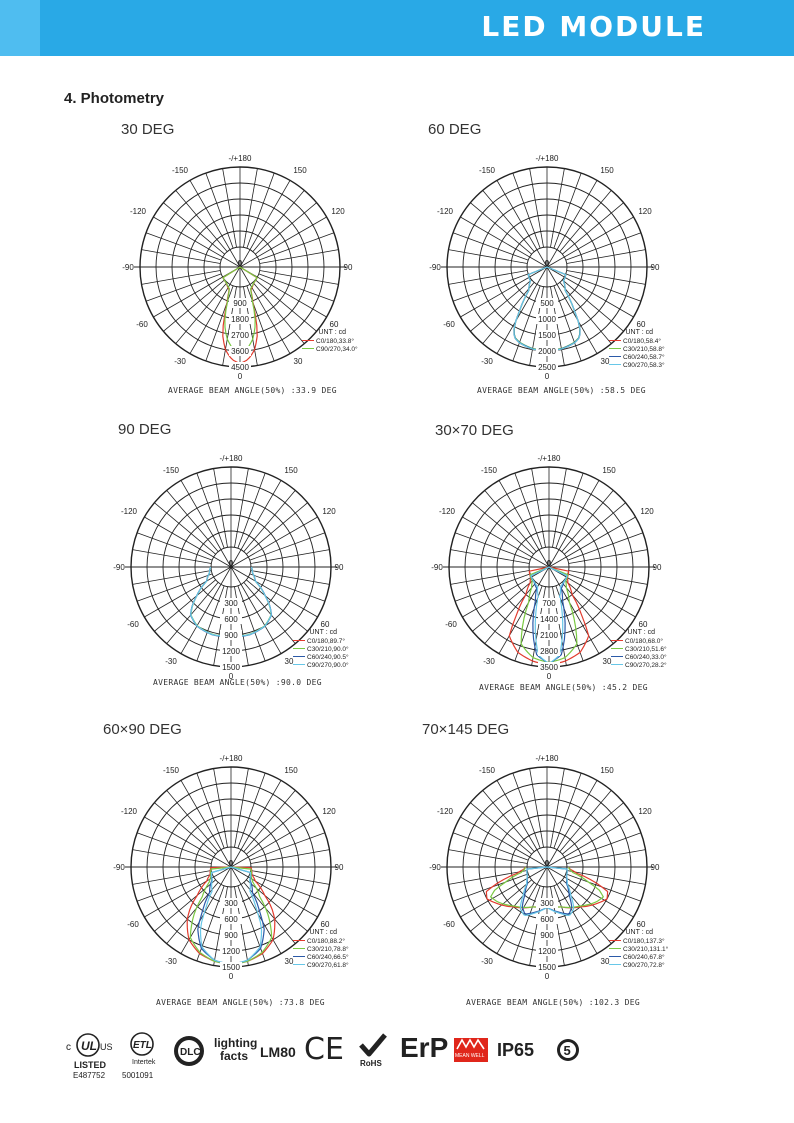  Describe the element at coordinates (145, 429) in the screenshot. I see `chart-title-90deg: 90 DEG` at that location.